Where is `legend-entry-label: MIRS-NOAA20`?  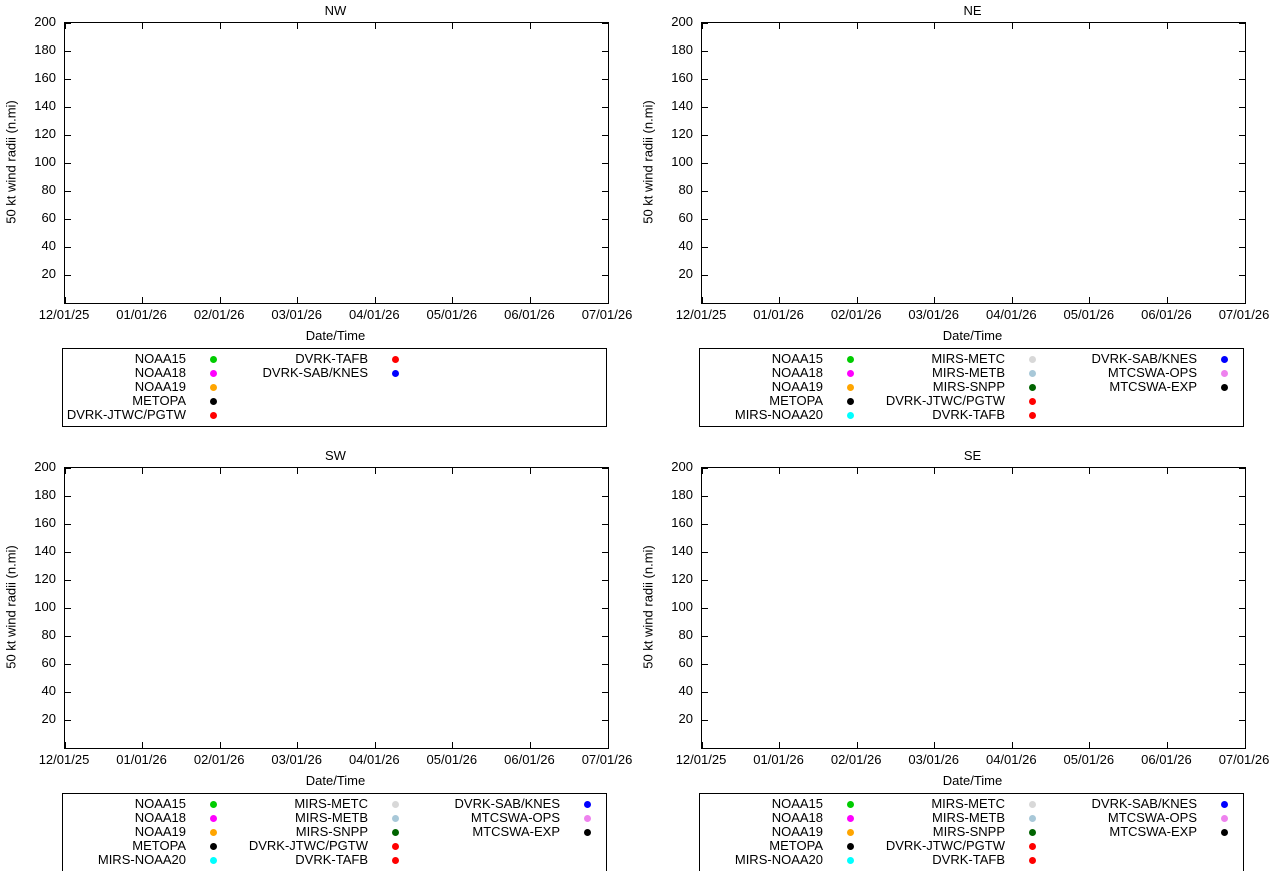 legend-entry-label: MIRS-NOAA20 is located at coordinates (778, 859).